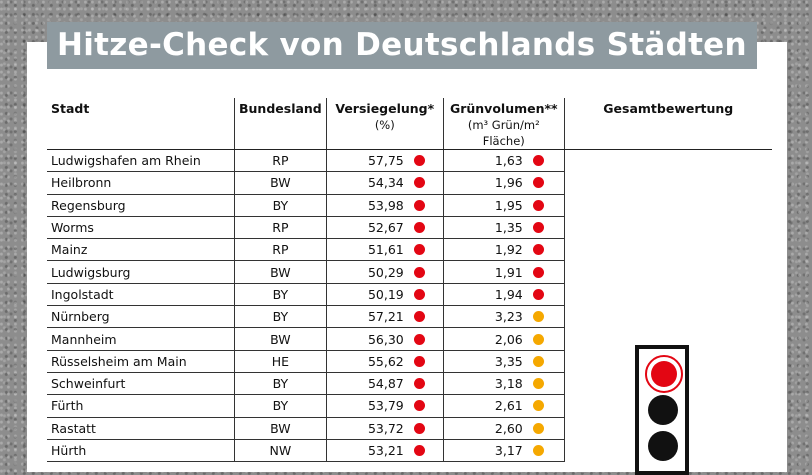 The width and height of the screenshot is (812, 475). What do you see at coordinates (385, 272) in the screenshot?
I see `versiegelung-value: 50,29` at bounding box center [385, 272].